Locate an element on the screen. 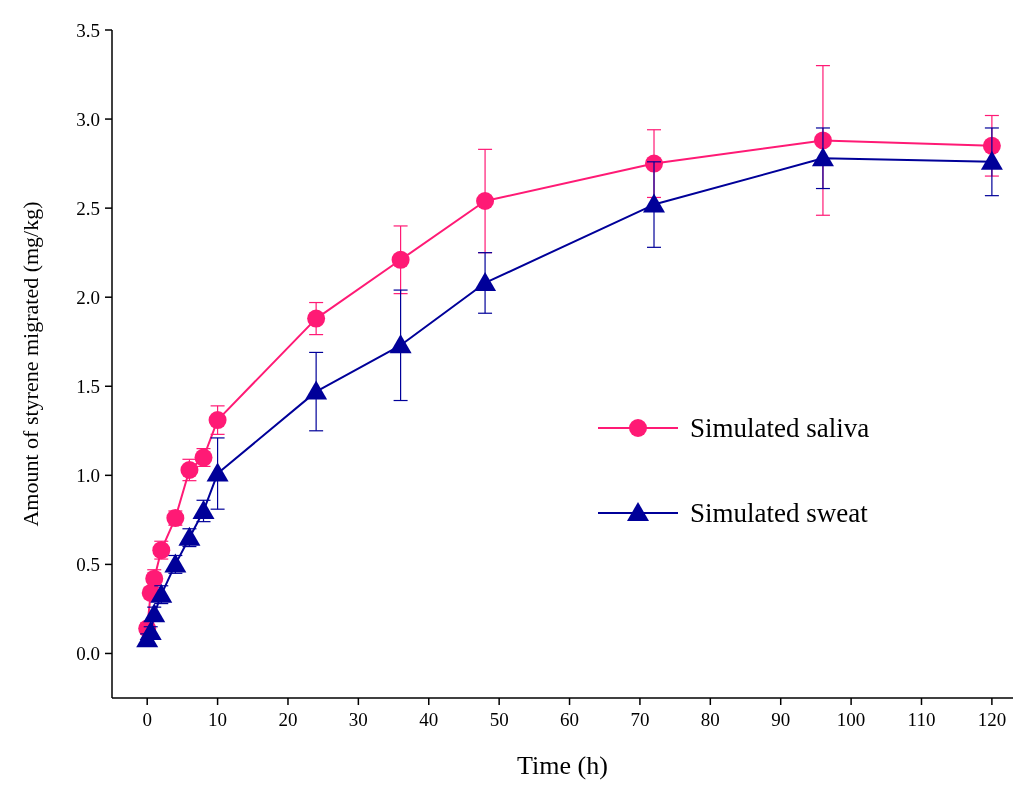 This screenshot has width=1033, height=796. x-tick-label: 0 is located at coordinates (147, 719).